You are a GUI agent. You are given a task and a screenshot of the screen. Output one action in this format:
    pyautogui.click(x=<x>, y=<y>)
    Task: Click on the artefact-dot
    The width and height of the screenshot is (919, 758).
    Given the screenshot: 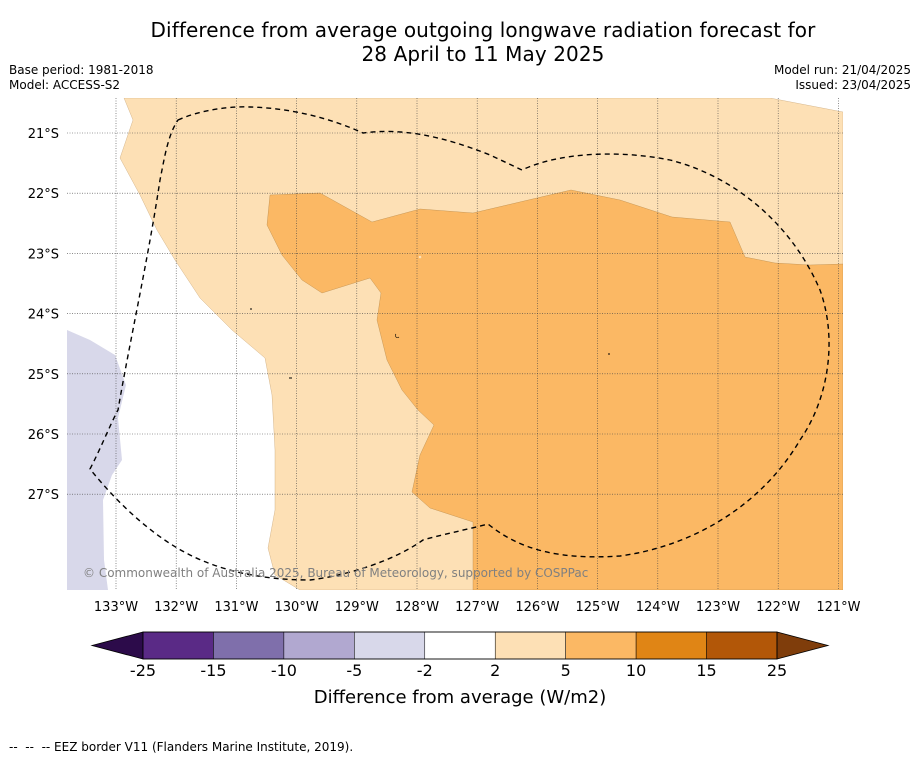 What is the action you would take?
    pyautogui.click(x=420, y=257)
    